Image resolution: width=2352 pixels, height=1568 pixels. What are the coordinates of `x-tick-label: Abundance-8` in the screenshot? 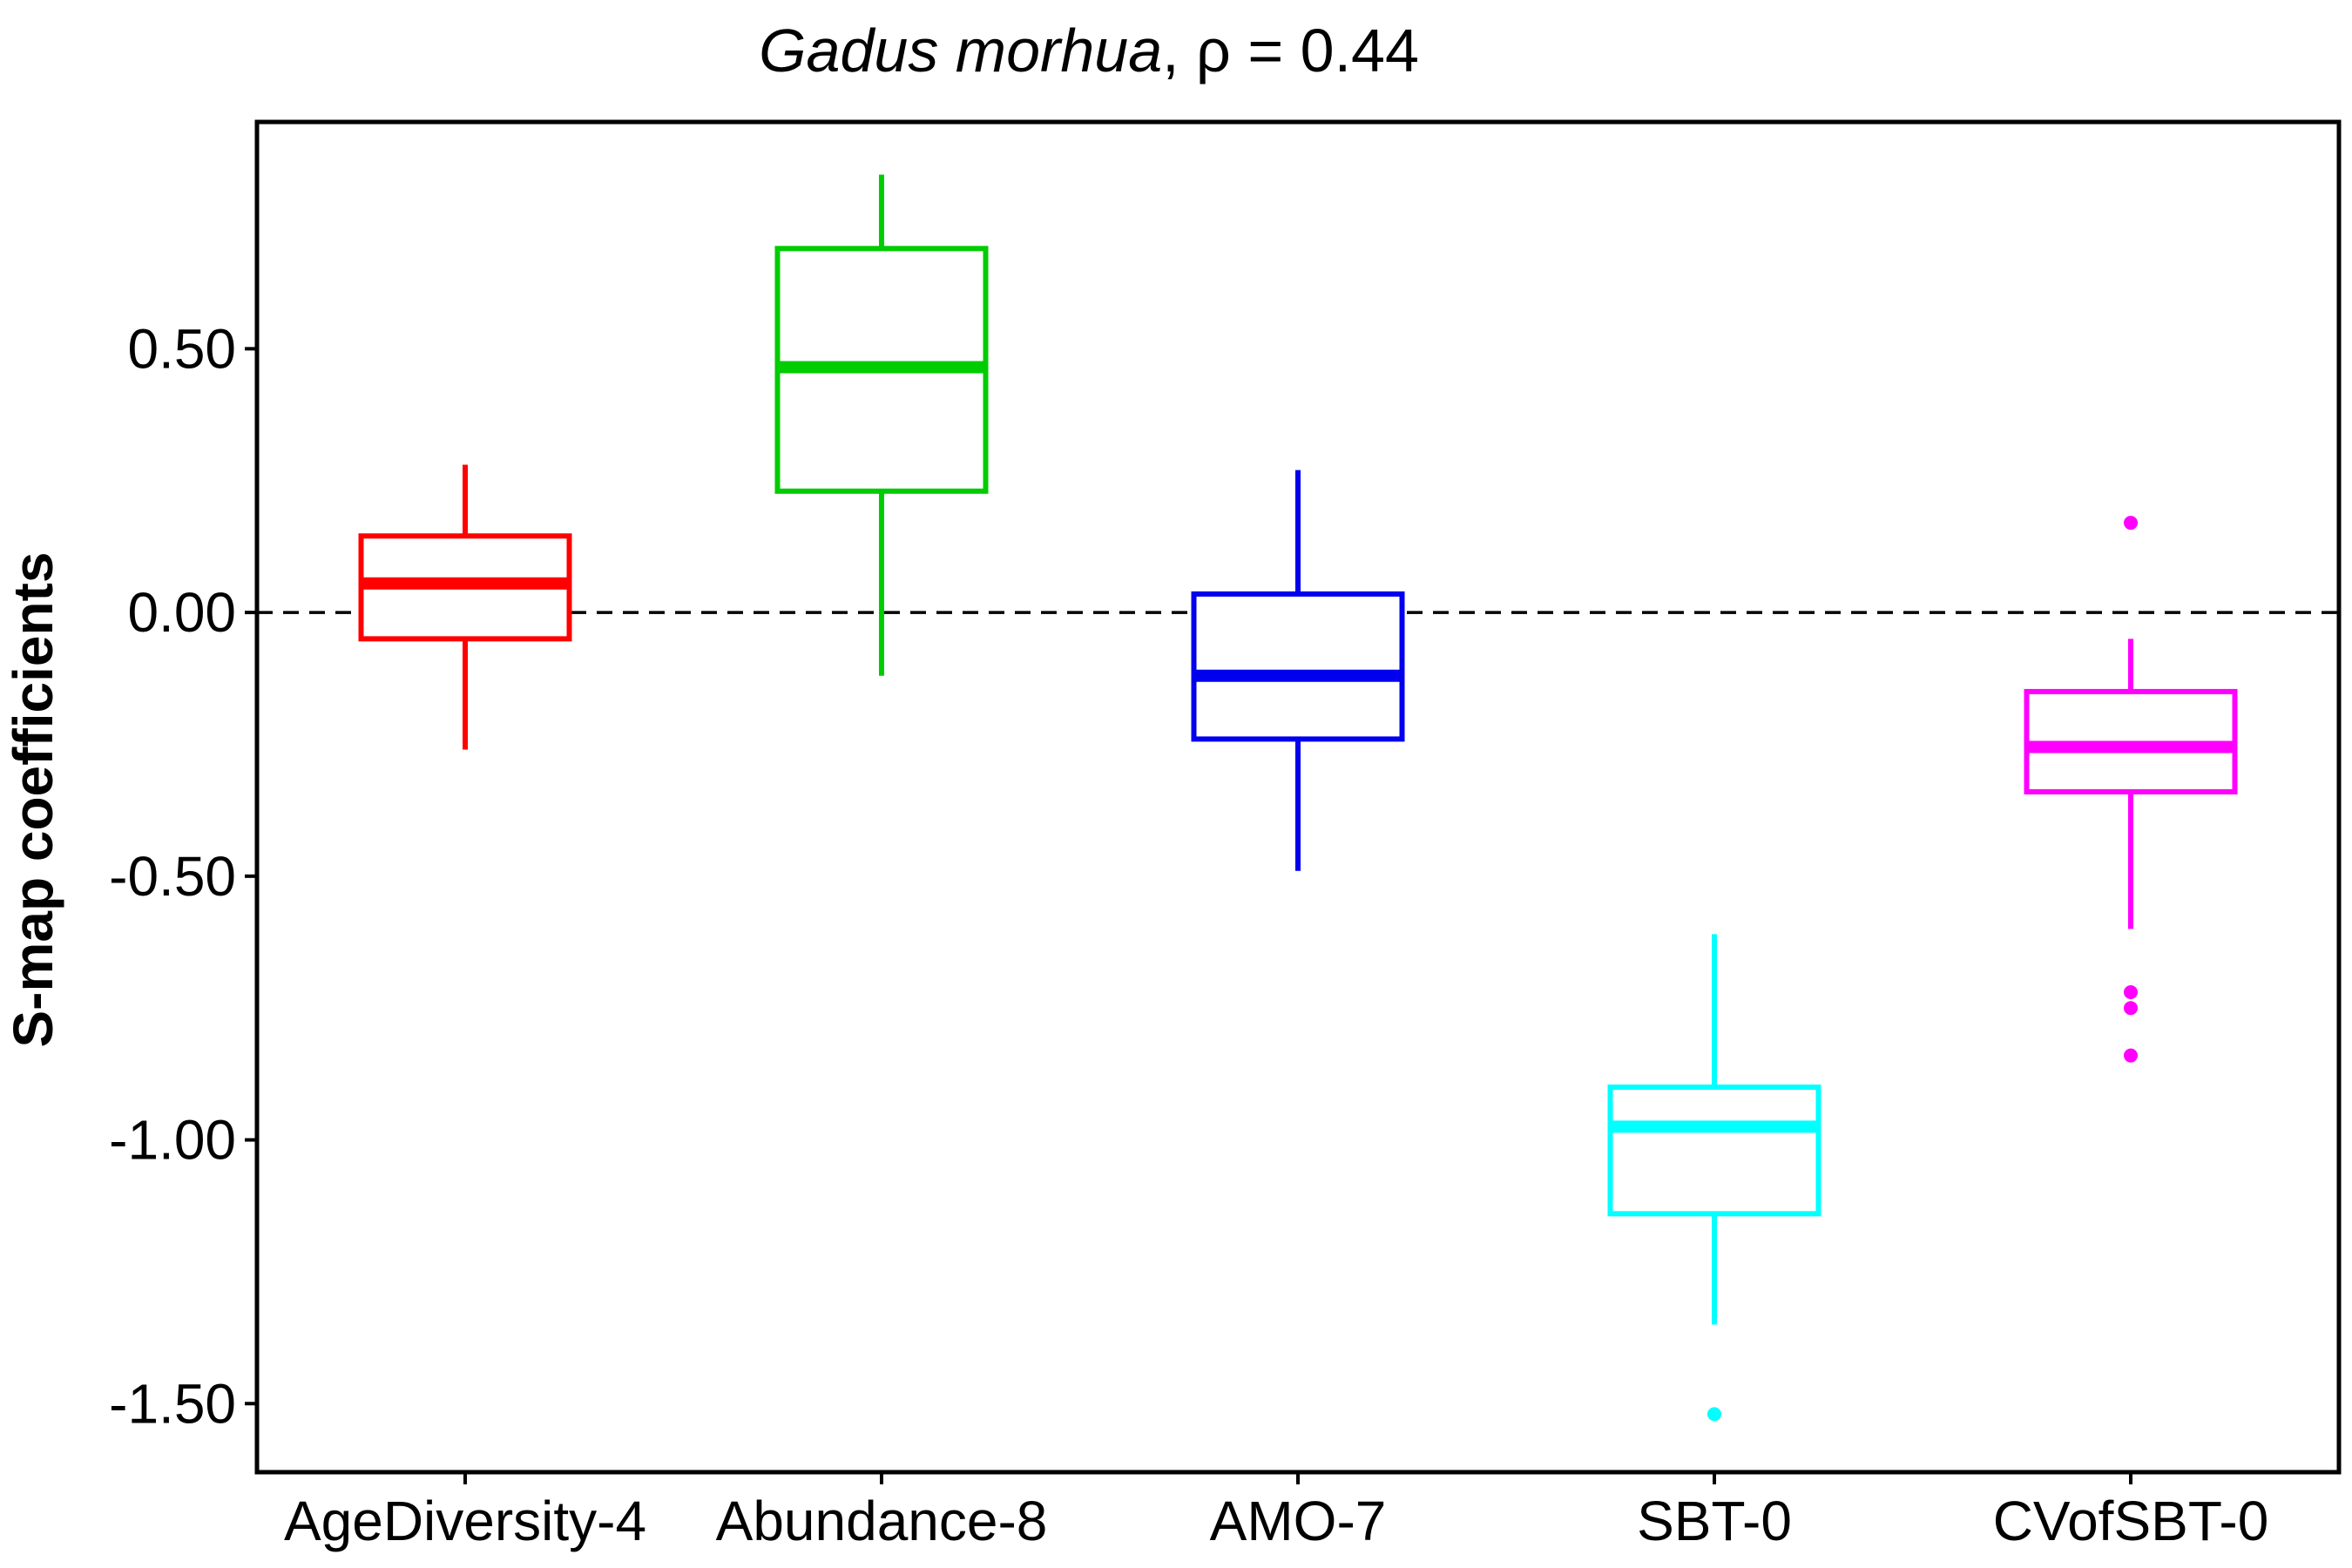 It's located at (882, 1521).